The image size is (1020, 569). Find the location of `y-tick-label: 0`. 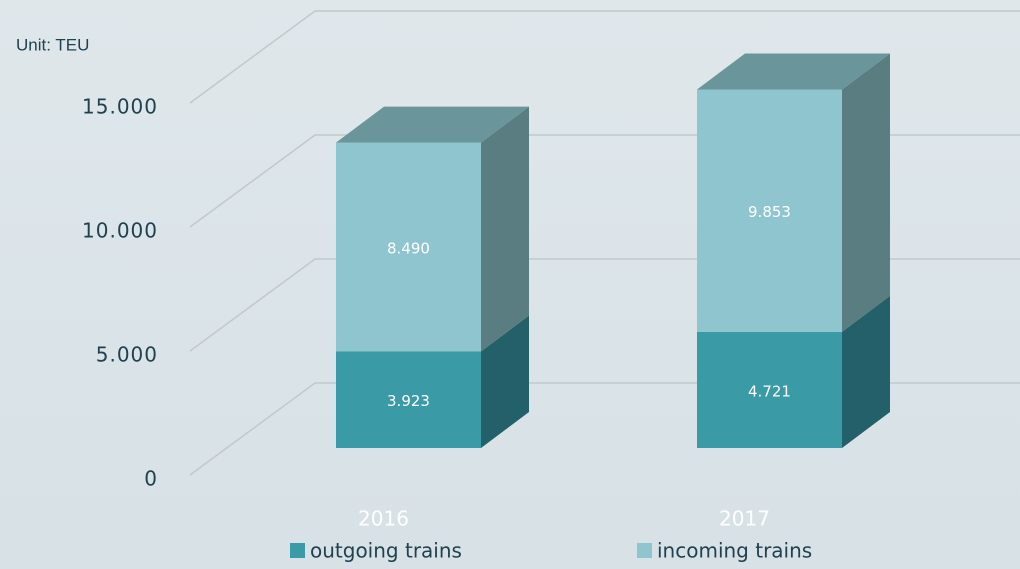

y-tick-label: 0 is located at coordinates (151, 479).